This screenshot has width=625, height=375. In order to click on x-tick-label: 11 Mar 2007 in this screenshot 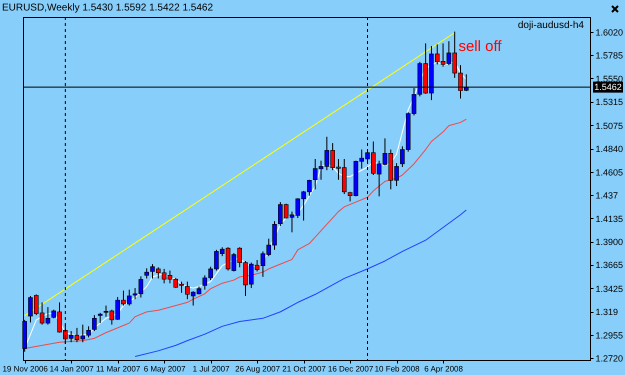, I will do `click(118, 369)`.